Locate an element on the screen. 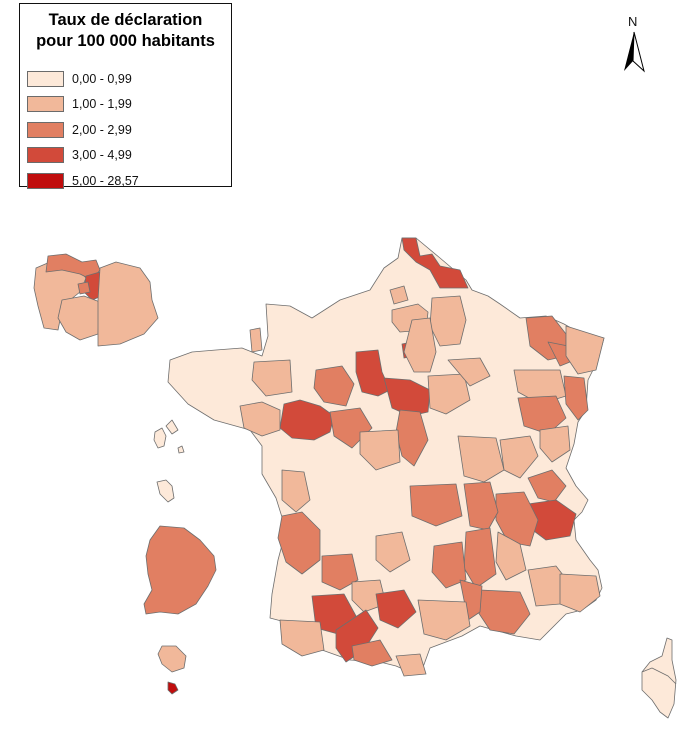 The width and height of the screenshot is (694, 730). legend-label: 0,00 - 0,99 is located at coordinates (102, 78).